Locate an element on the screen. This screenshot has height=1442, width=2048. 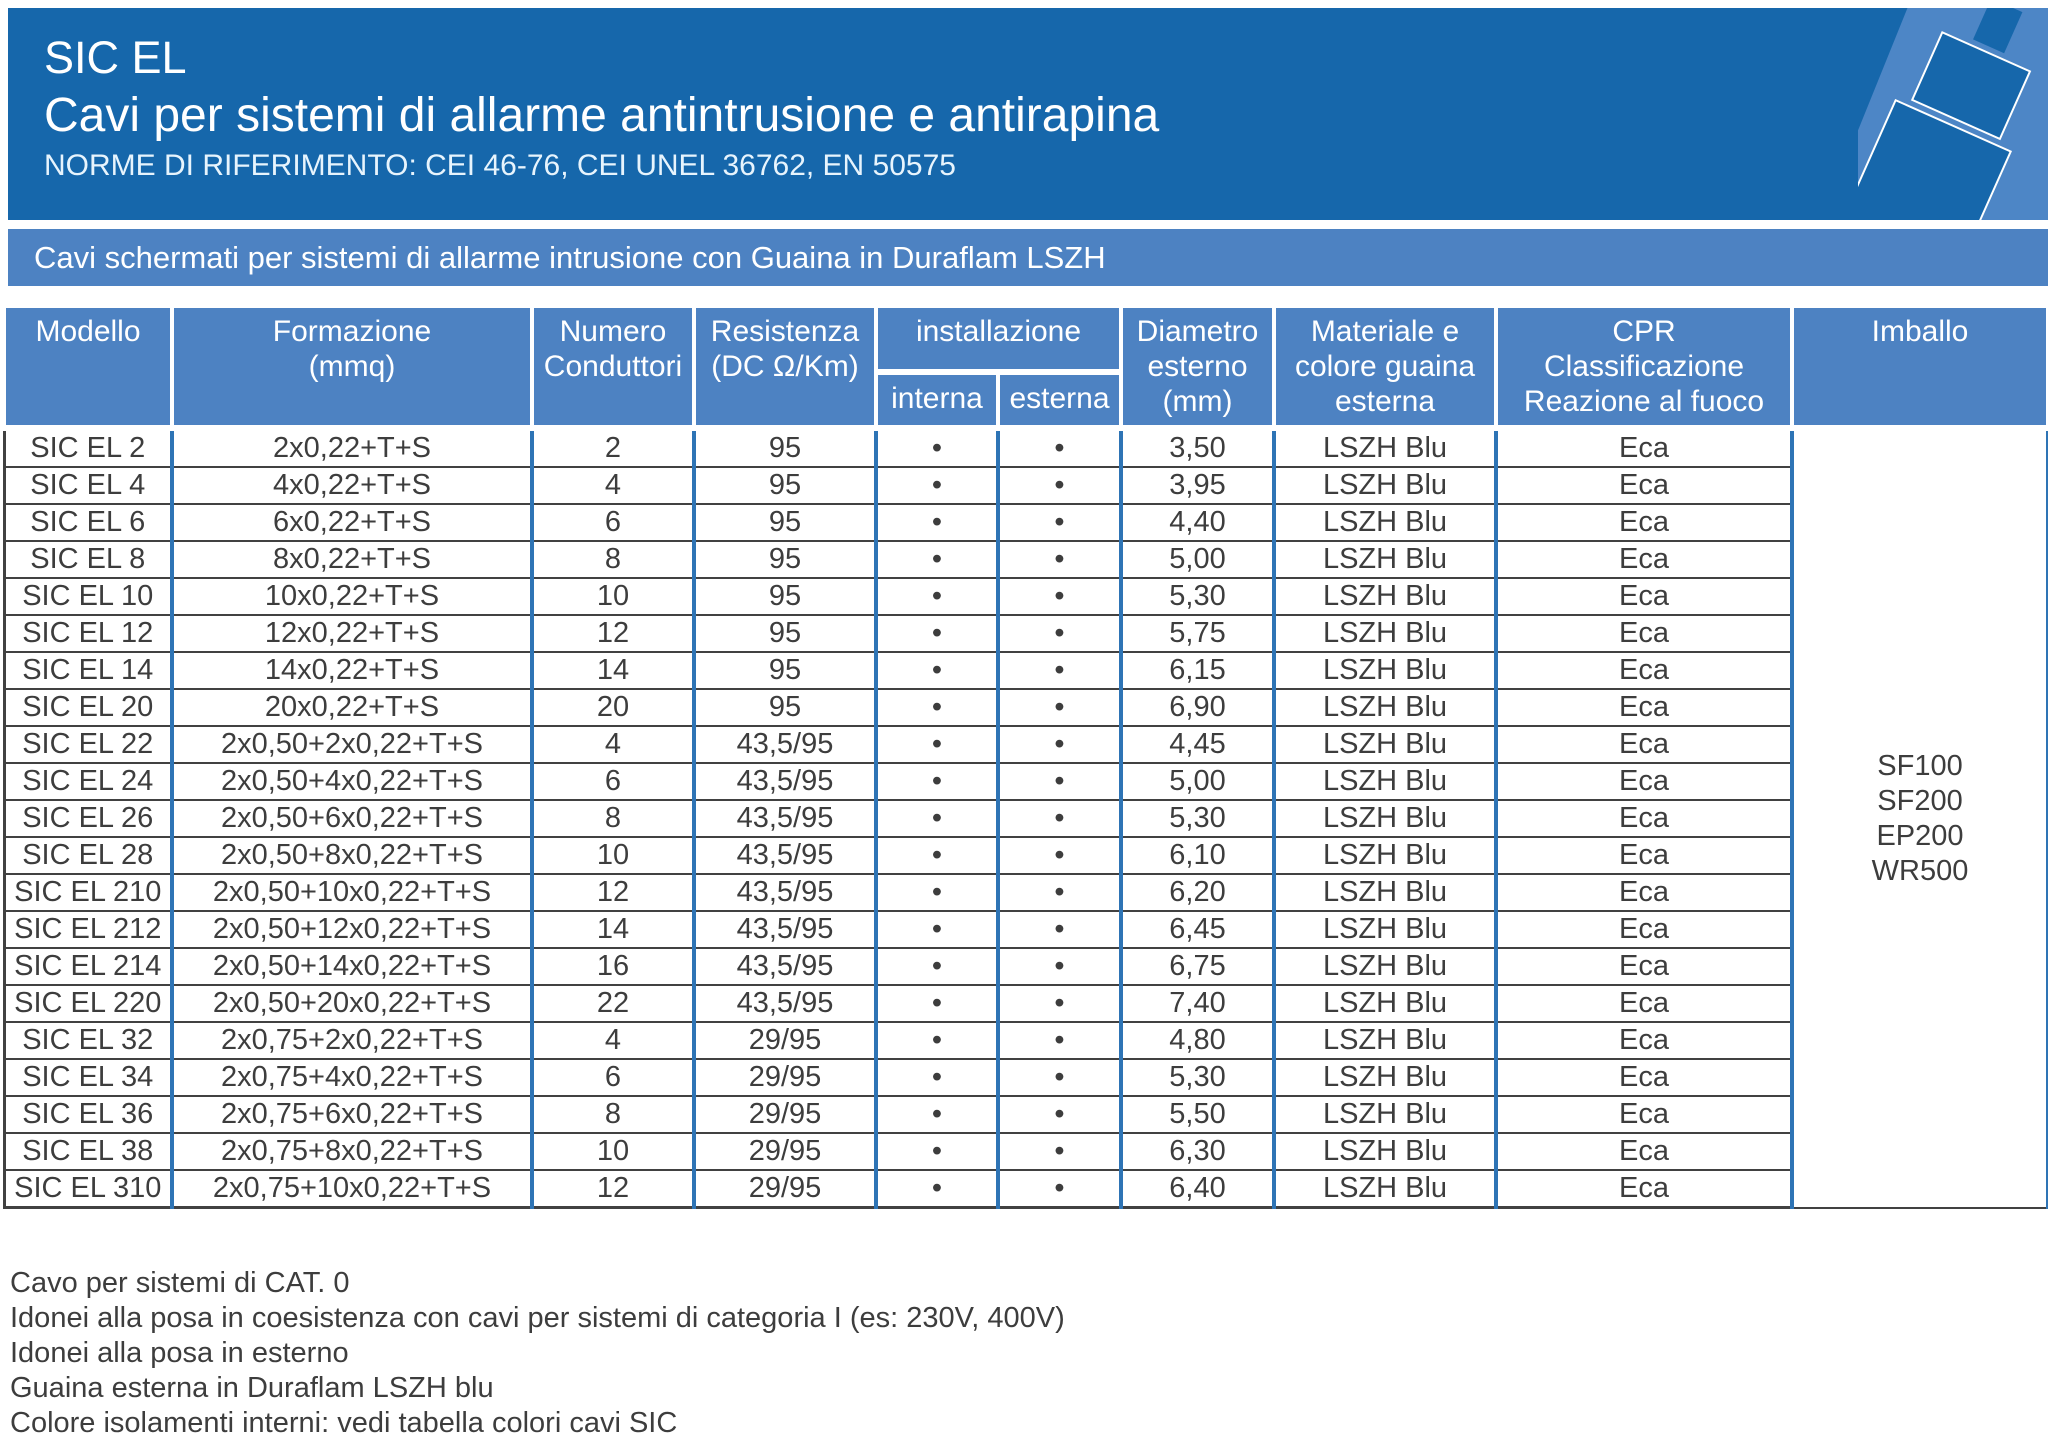
cell-numero-conduttori: 2 is located at coordinates (614, 448).